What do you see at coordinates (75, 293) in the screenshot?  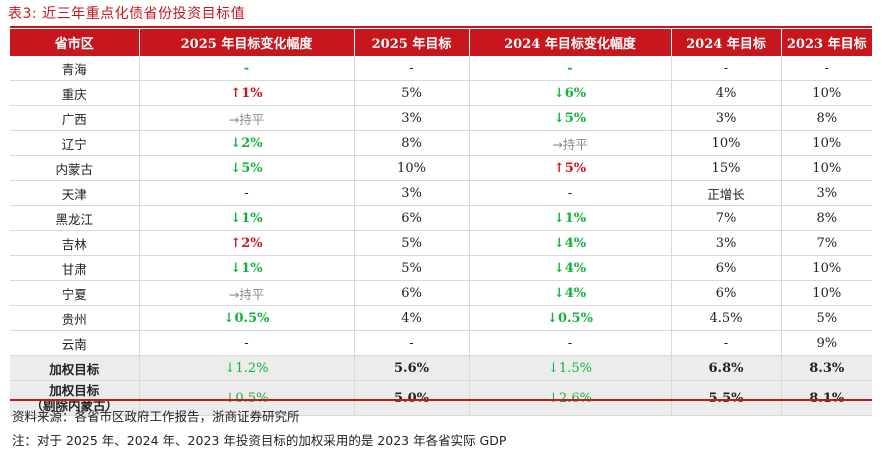 I see `province-cell: 宁夏` at bounding box center [75, 293].